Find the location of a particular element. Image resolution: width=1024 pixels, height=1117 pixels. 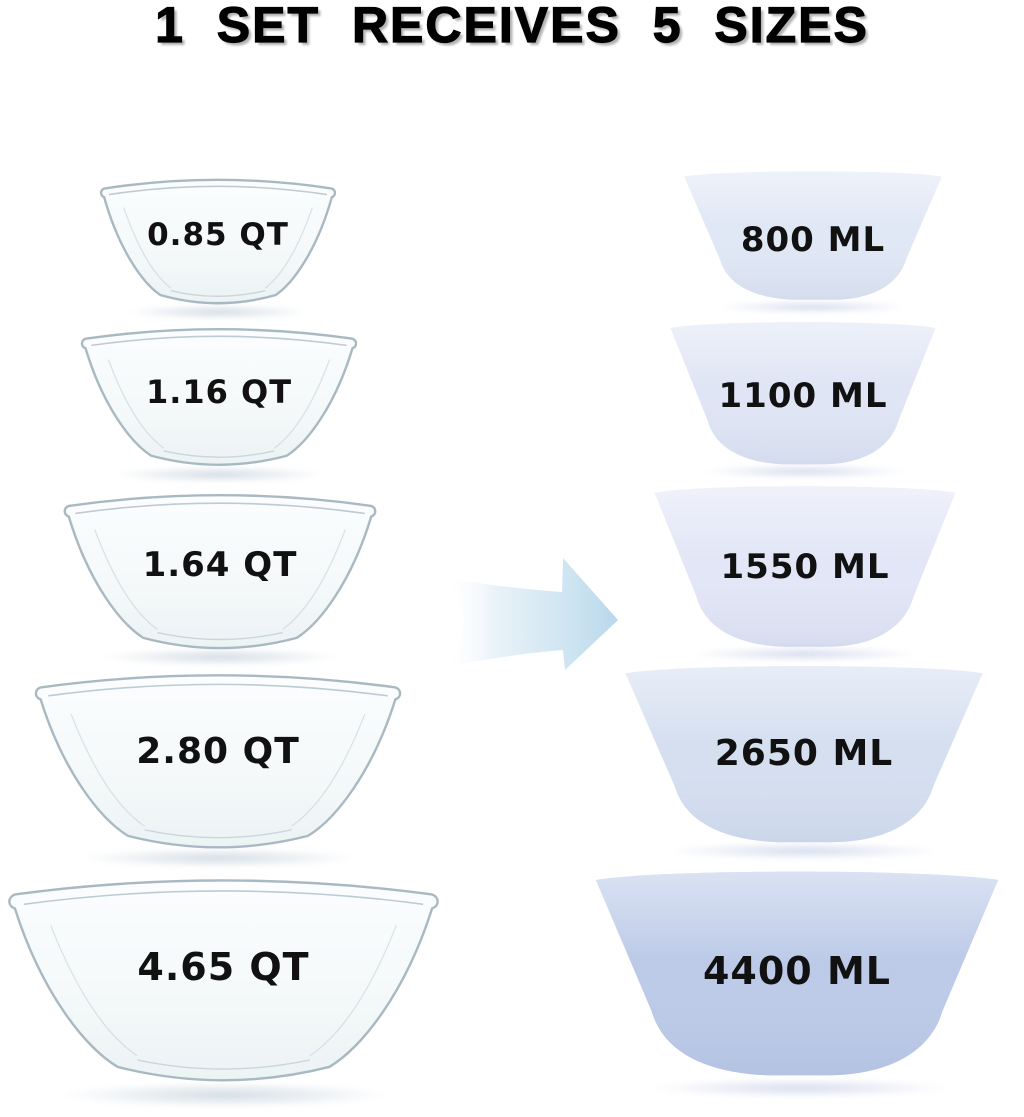

right-arrow-icon is located at coordinates (532, 612).